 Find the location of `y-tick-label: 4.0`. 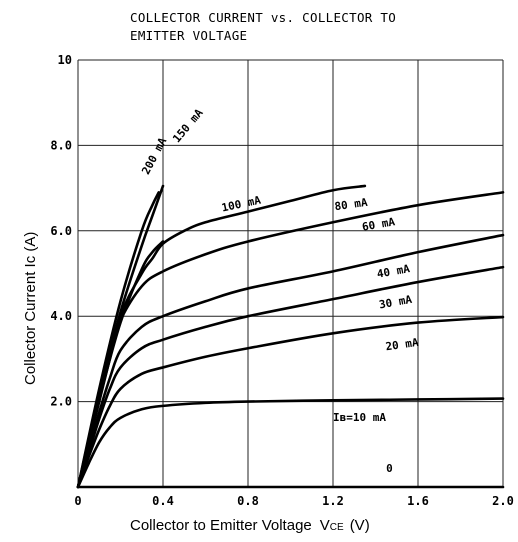

y-tick-label: 4.0 is located at coordinates (61, 316).